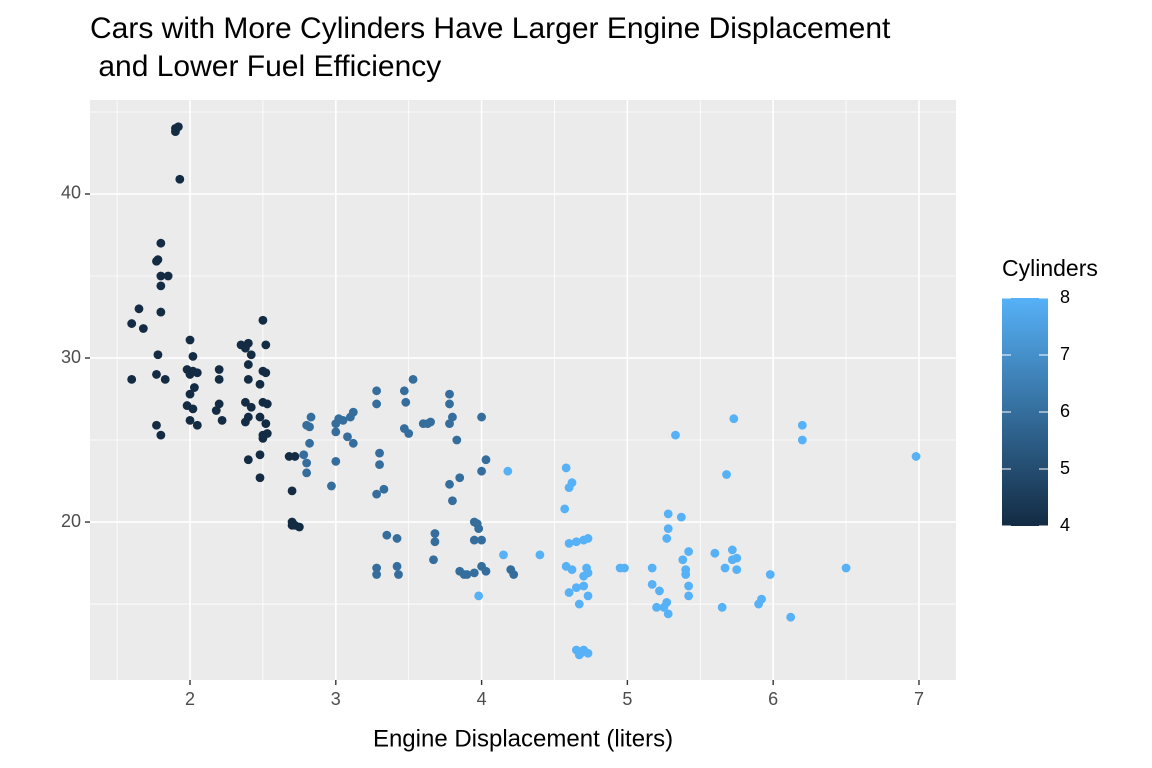 The width and height of the screenshot is (1152, 768). What do you see at coordinates (627, 699) in the screenshot?
I see `x-tick-label: 5` at bounding box center [627, 699].